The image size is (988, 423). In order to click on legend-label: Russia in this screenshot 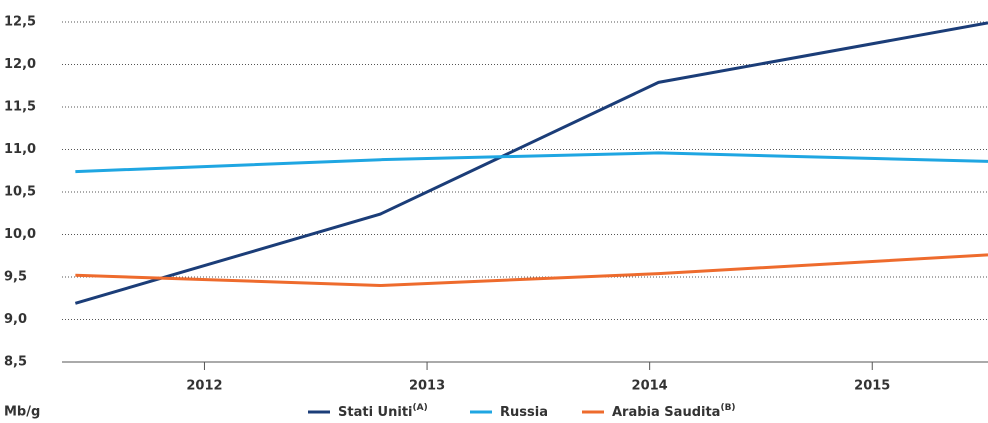, I will do `click(524, 412)`.